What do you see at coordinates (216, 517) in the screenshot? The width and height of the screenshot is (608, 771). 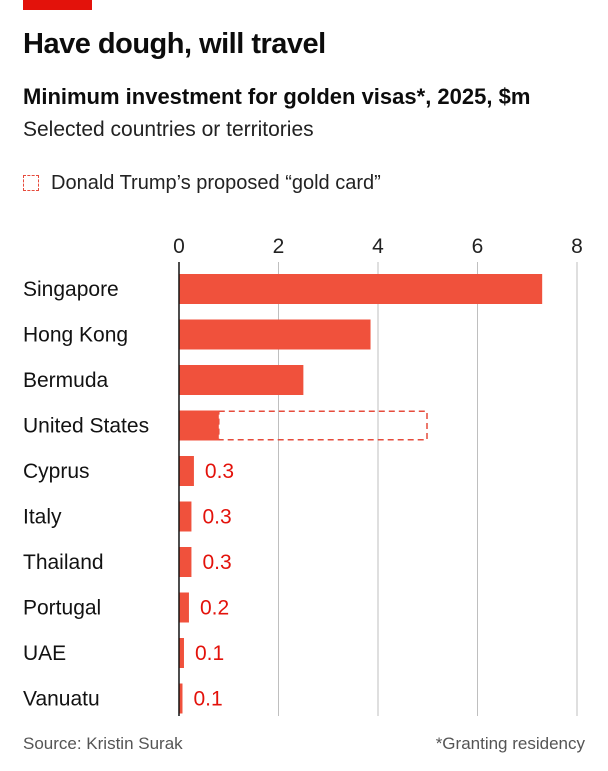 I see `value-label-italy: 0.3` at bounding box center [216, 517].